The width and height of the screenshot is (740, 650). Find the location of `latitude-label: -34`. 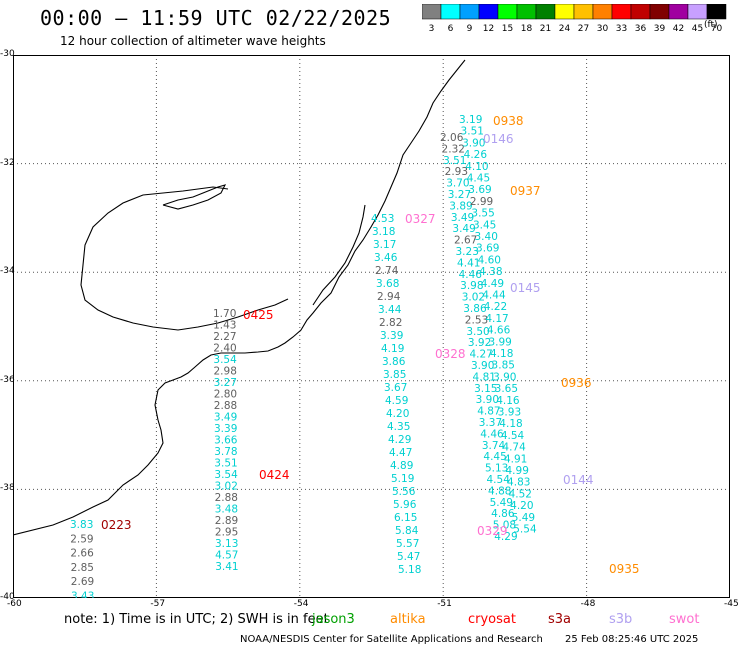

latitude-label: -34 is located at coordinates (7, 271).